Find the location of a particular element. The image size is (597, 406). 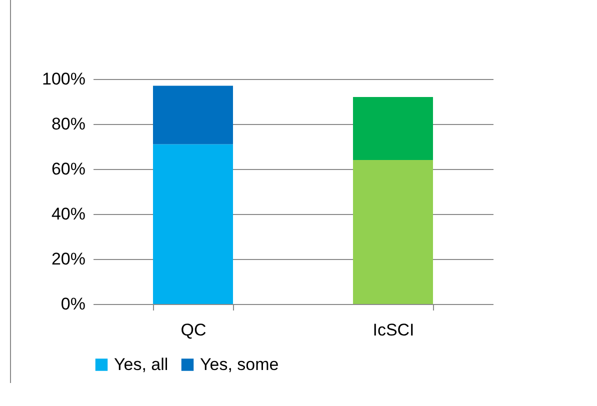

x-tick-label: IcSCI is located at coordinates (393, 330).